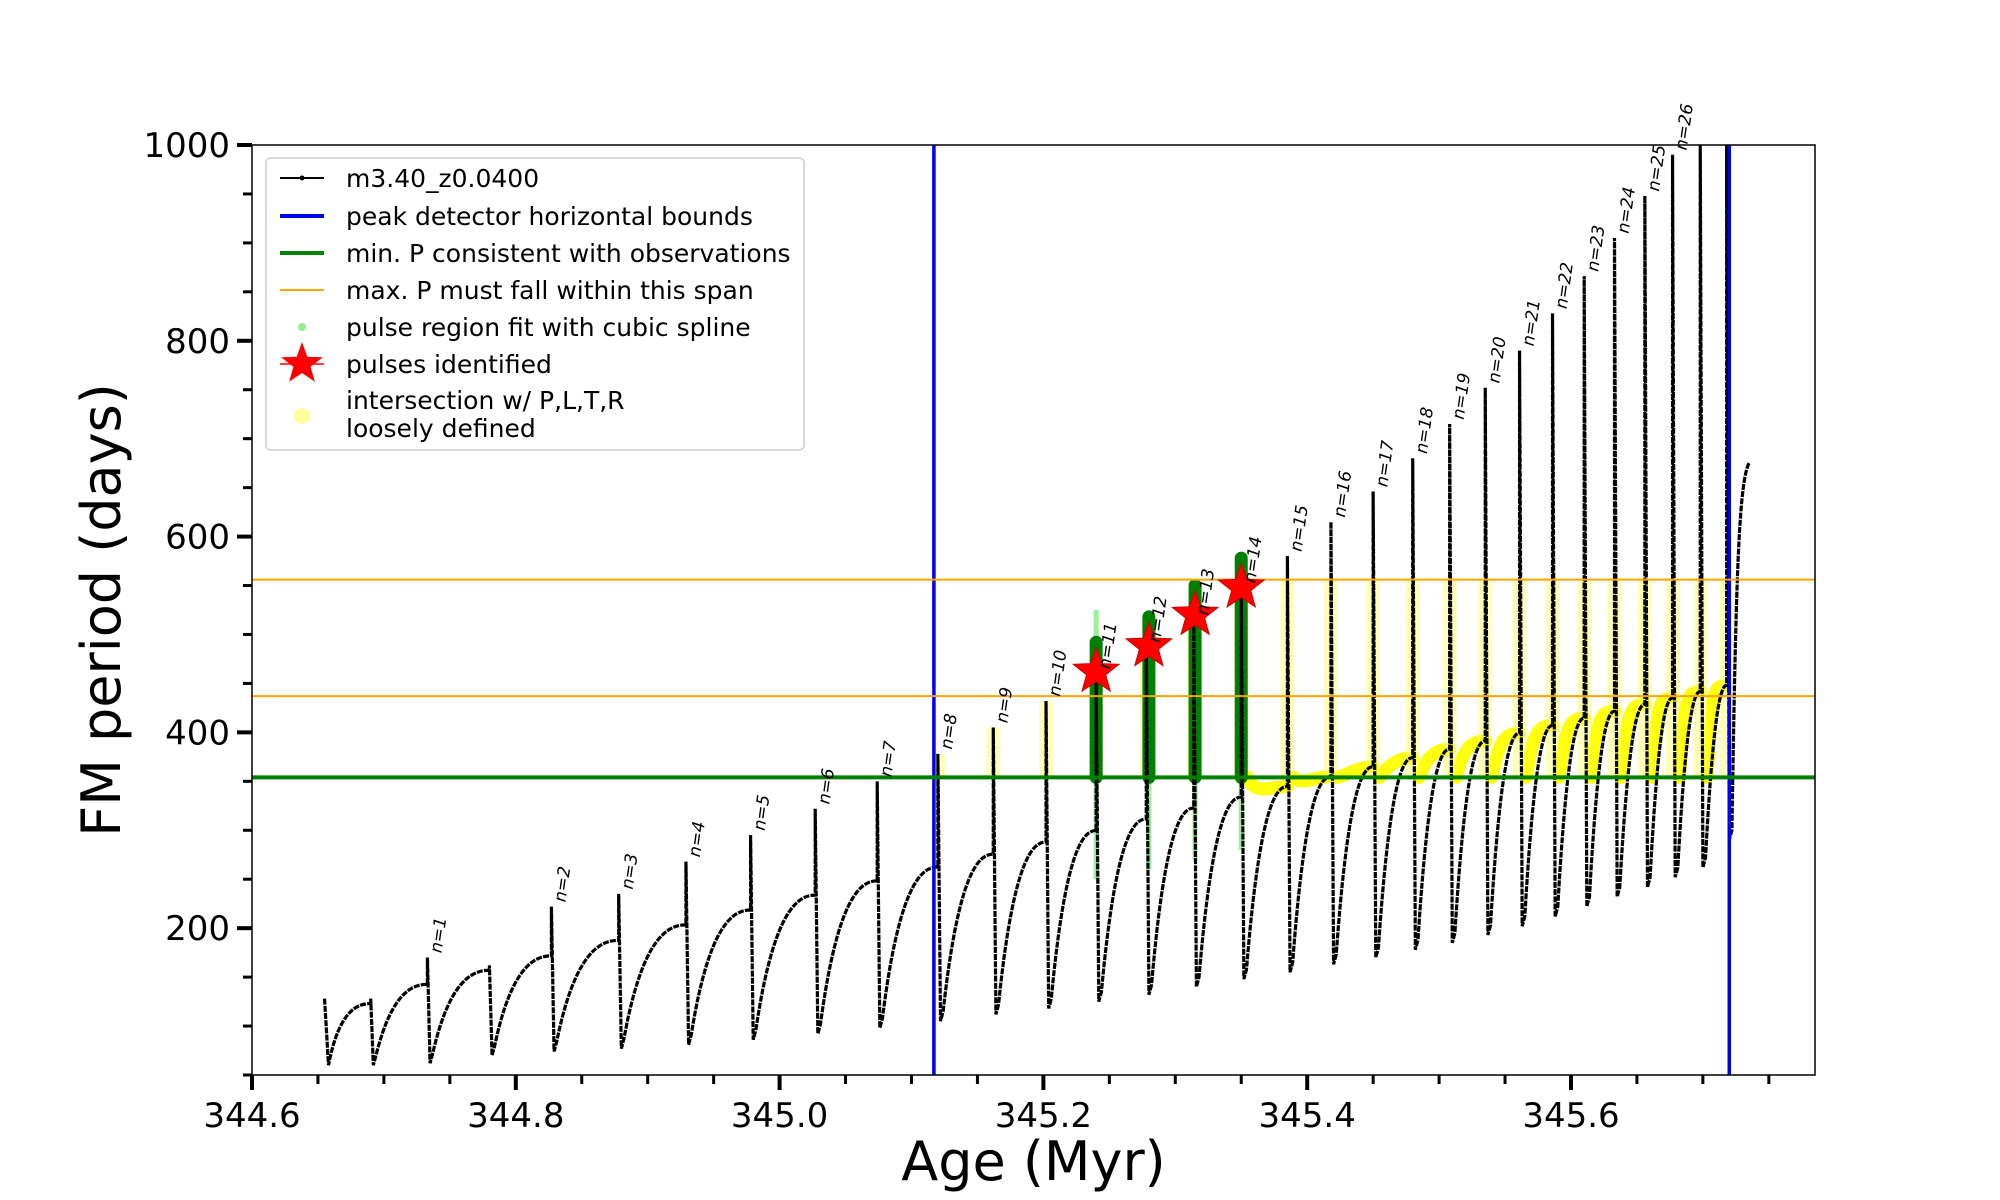  Describe the element at coordinates (1497, 359) in the screenshot. I see `pulse-label-n20: n=20` at that location.